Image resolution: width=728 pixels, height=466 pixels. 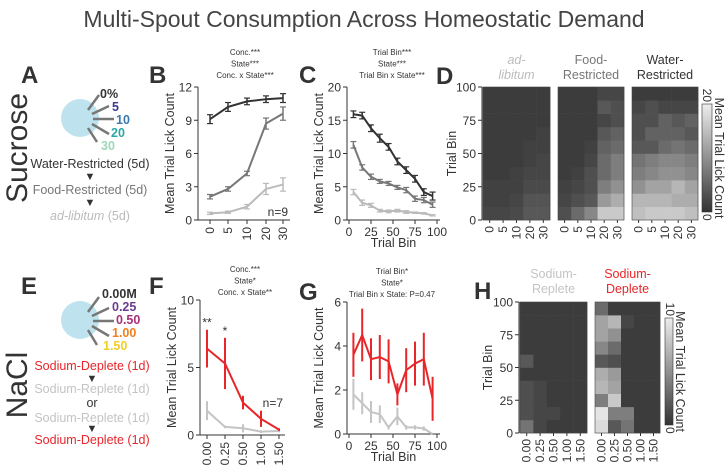 What do you see at coordinates (670, 430) in the screenshot?
I see `colorbar-min-label: 0` at bounding box center [670, 430].